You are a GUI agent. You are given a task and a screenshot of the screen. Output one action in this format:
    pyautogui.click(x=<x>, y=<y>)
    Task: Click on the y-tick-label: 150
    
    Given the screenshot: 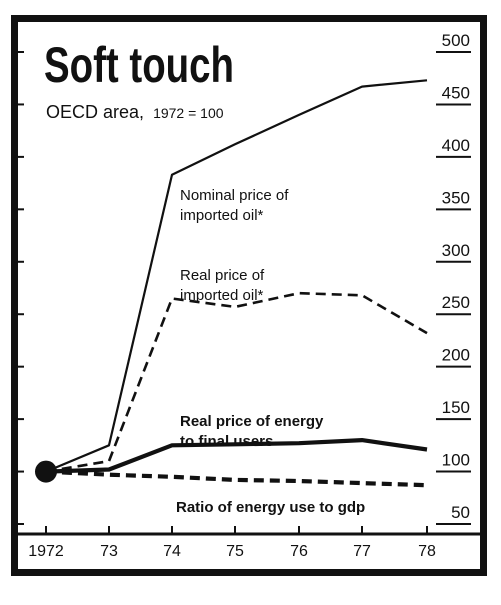 What is the action you would take?
    pyautogui.click(x=456, y=407)
    